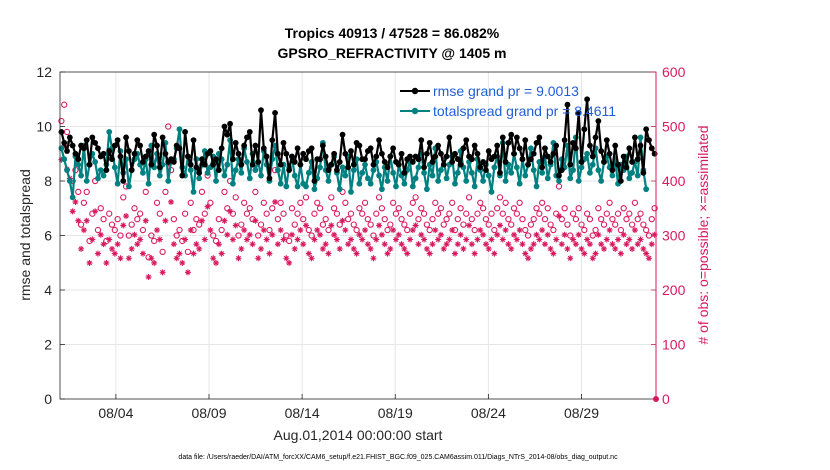 Image resolution: width=830 pixels, height=470 pixels. Describe the element at coordinates (666, 399) in the screenshot. I see `y-tick-label-right: 0` at that location.